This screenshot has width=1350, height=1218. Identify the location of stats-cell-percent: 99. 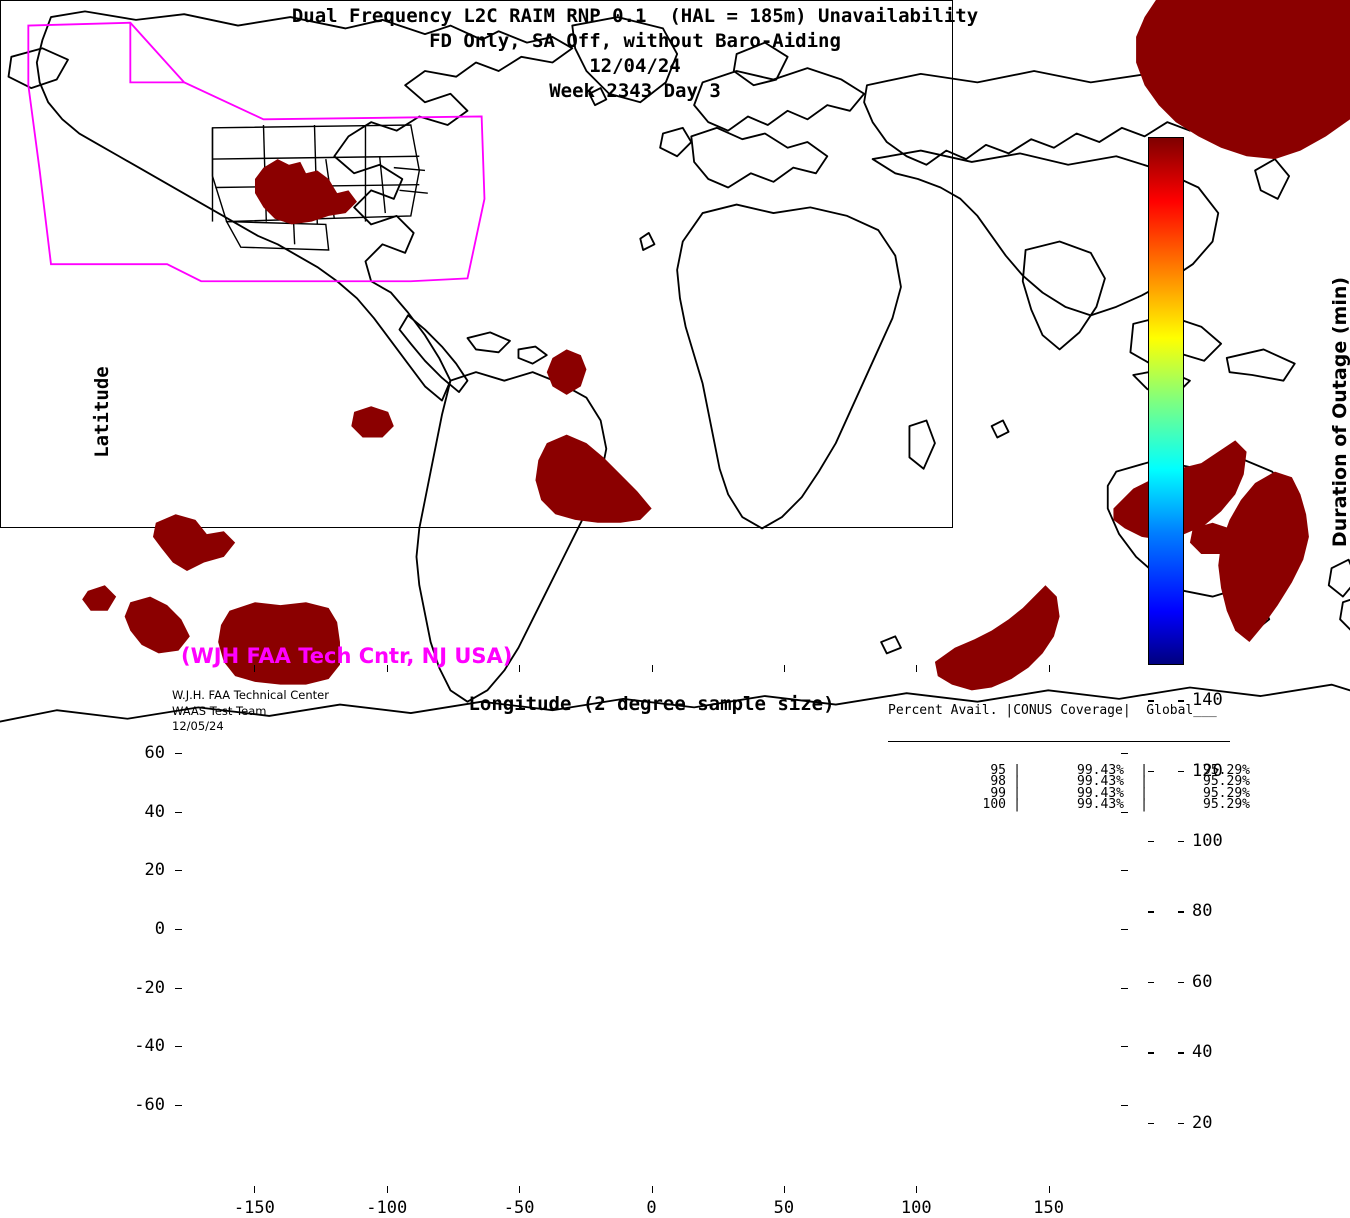
(998, 793).